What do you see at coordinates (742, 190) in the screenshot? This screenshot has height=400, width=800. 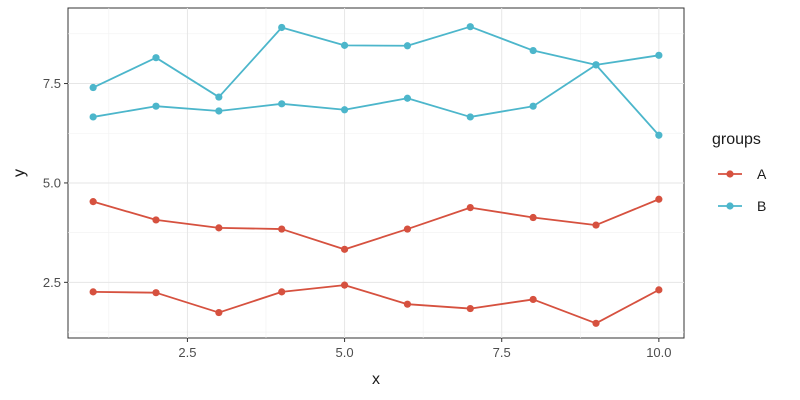 I see `legend-items: AB` at bounding box center [742, 190].